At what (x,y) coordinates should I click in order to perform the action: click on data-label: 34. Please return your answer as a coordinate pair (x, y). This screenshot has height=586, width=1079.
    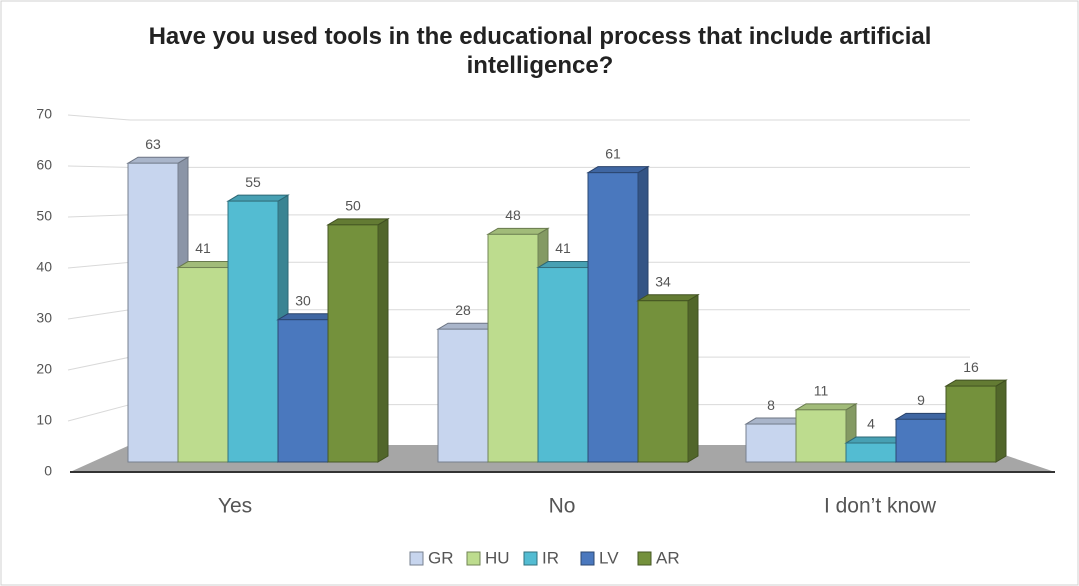
    Looking at the image, I should click on (663, 281).